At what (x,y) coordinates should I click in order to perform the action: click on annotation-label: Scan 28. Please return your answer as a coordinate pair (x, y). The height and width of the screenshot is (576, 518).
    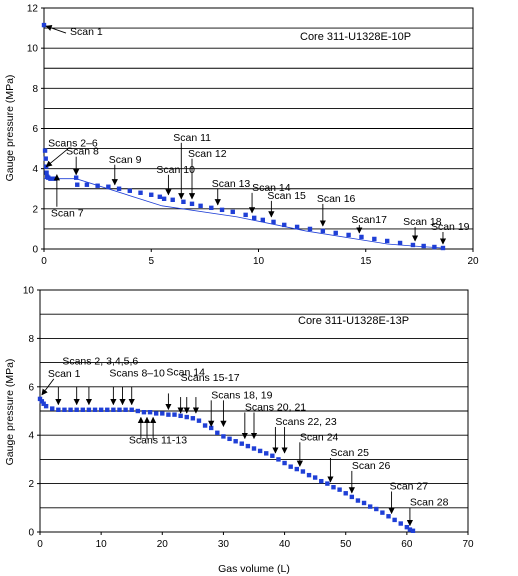
    Looking at the image, I should click on (429, 503).